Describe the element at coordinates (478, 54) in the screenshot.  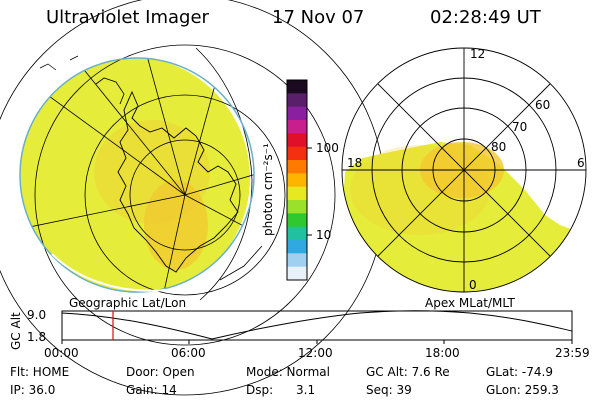
I see `mlt-label-12: 12` at that location.